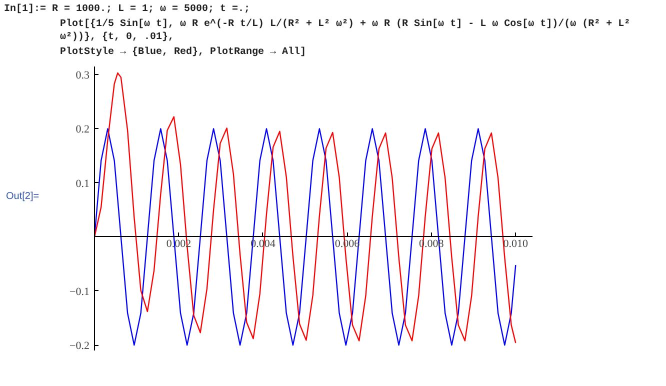 Image resolution: width=666 pixels, height=386 pixels. Describe the element at coordinates (183, 52) in the screenshot. I see `text: PlotStyle → {Blue, Red}, PlotRange → All]` at that location.